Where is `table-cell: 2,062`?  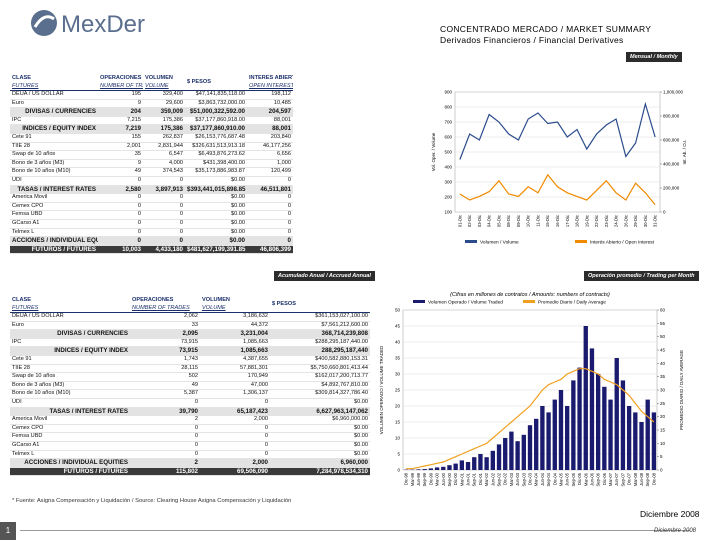
table-cell: 2,062 is located at coordinates (165, 317).